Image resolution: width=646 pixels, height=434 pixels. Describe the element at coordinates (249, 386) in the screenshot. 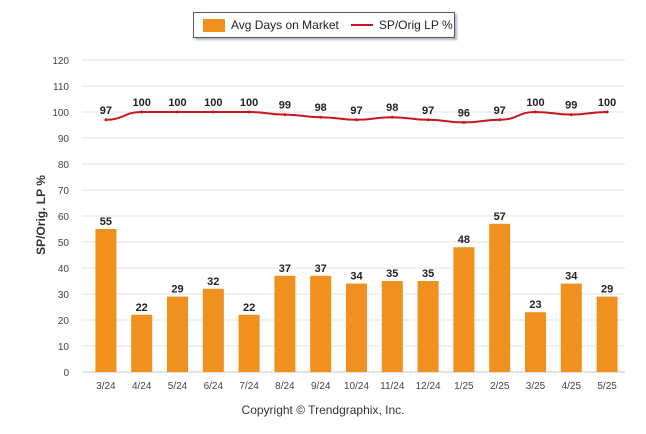

I see `x-tick-label: 7/24` at that location.